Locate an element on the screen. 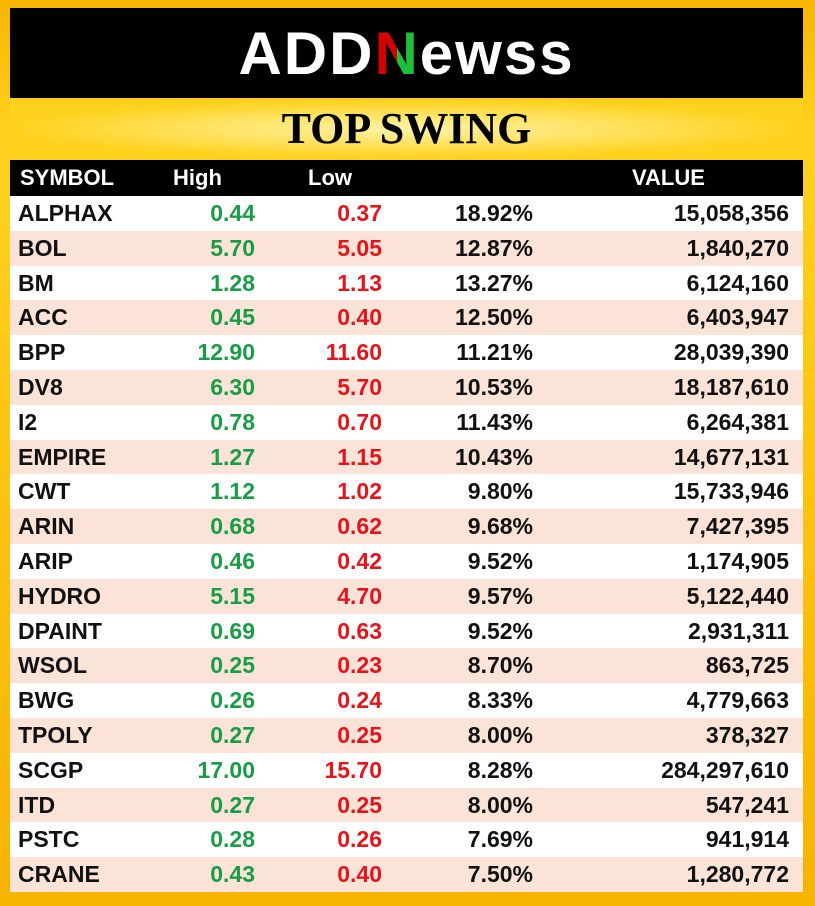 Image resolution: width=815 pixels, height=906 pixels. symbol-cell: ARIP is located at coordinates (45, 560).